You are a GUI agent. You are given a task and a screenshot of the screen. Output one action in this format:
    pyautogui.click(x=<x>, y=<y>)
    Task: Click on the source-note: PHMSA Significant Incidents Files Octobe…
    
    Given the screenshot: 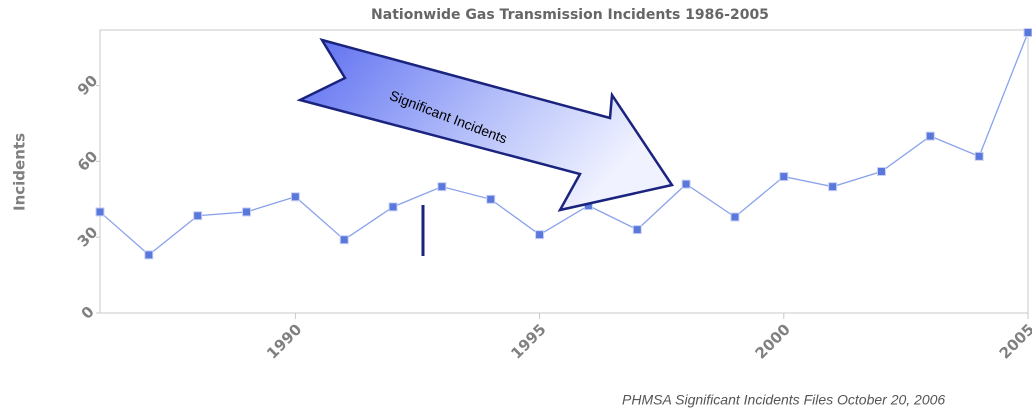 What is the action you would take?
    pyautogui.click(x=783, y=400)
    